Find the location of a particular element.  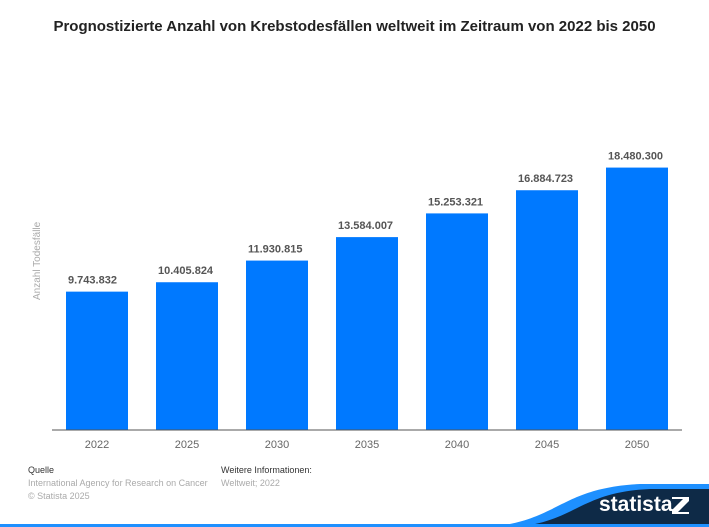

statista-logo: statista is located at coordinates (636, 504).